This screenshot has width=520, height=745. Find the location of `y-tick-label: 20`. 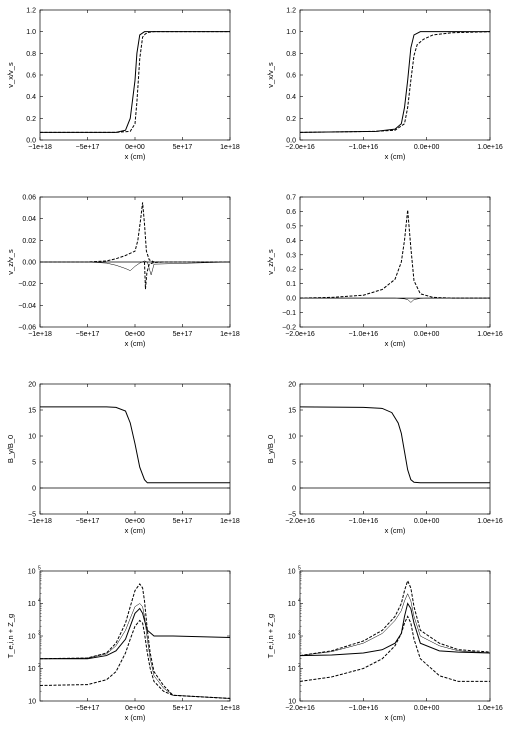

y-tick-label: 20 is located at coordinates (32, 385).